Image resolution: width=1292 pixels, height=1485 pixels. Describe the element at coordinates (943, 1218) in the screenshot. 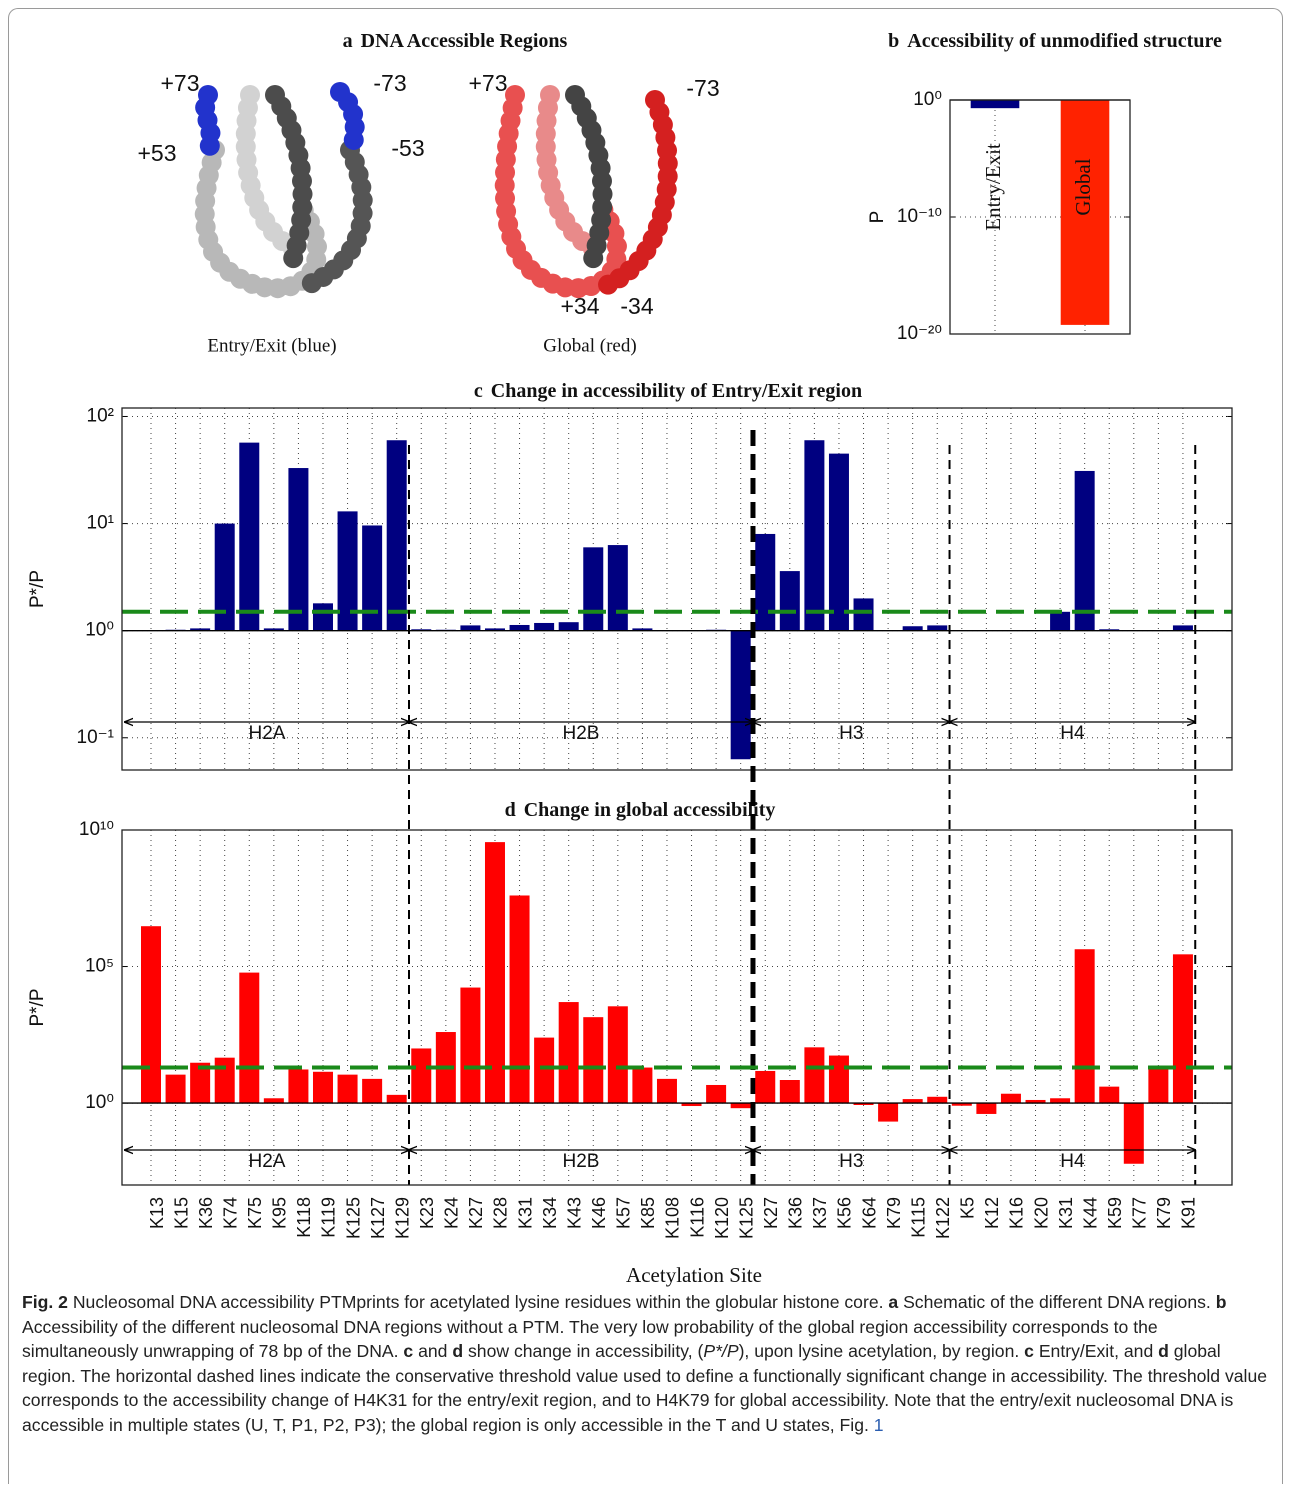

I see `x-tick-label: K122` at that location.